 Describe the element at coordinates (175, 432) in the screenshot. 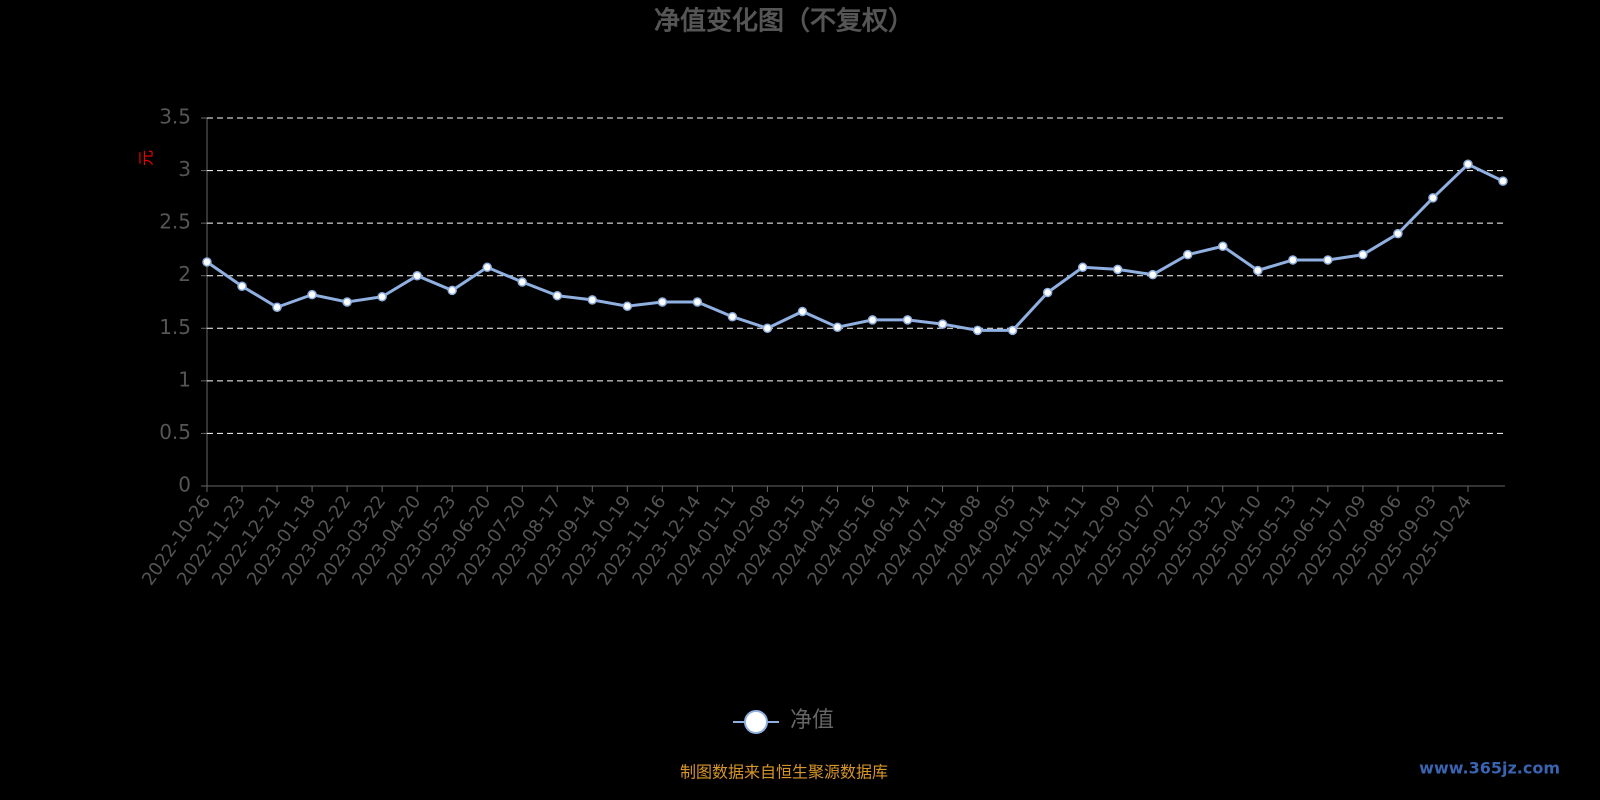

I see `y-tick-label: 0.5` at that location.